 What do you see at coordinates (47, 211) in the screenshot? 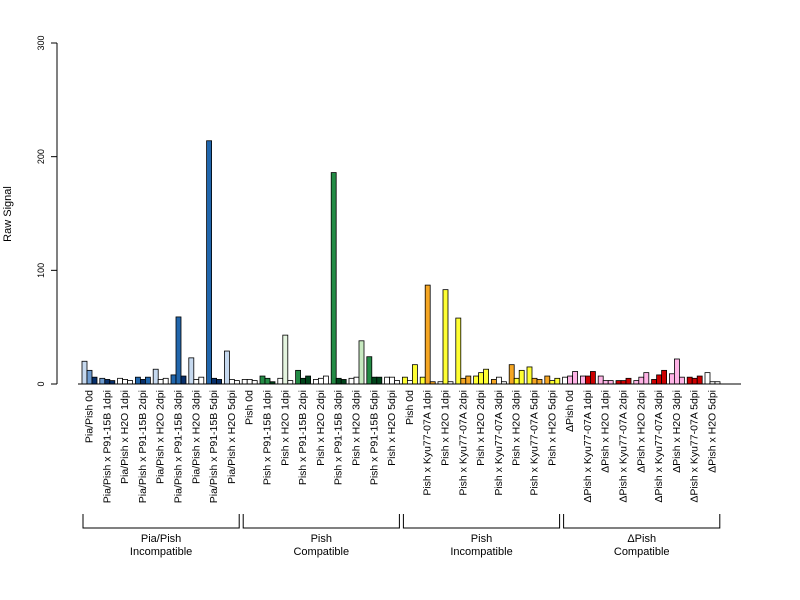
I see `y-axis: 0 100 200 300` at bounding box center [47, 211].